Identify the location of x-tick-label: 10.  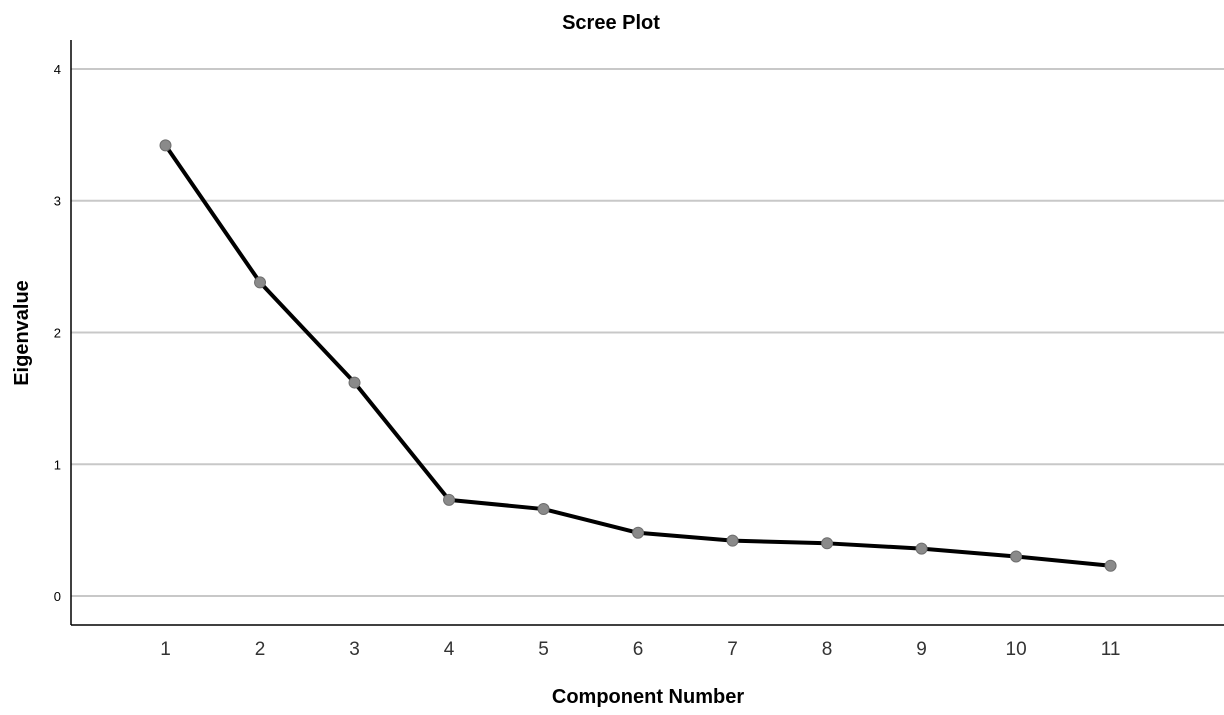
(1016, 649).